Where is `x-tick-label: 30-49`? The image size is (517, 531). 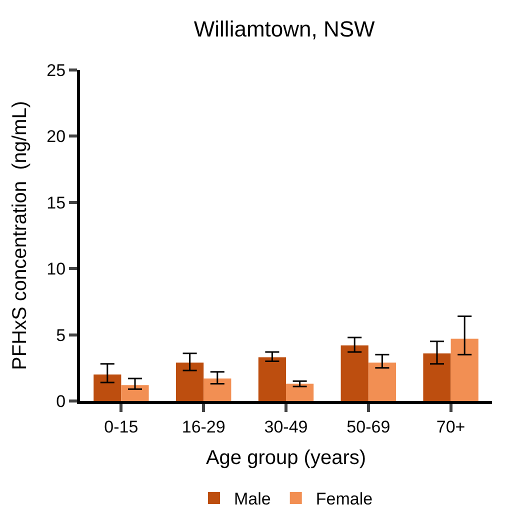 x-tick-label: 30-49 is located at coordinates (286, 426).